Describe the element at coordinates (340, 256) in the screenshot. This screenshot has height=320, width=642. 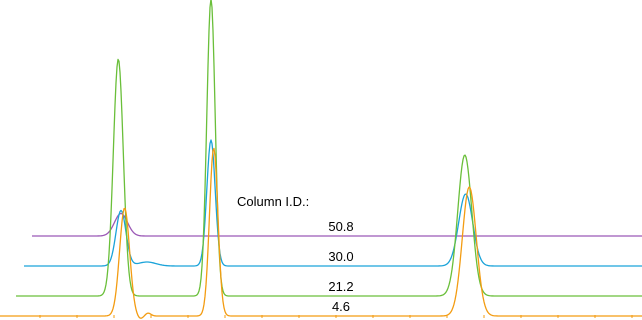
I see `series-label-30-0: 30.0` at that location.